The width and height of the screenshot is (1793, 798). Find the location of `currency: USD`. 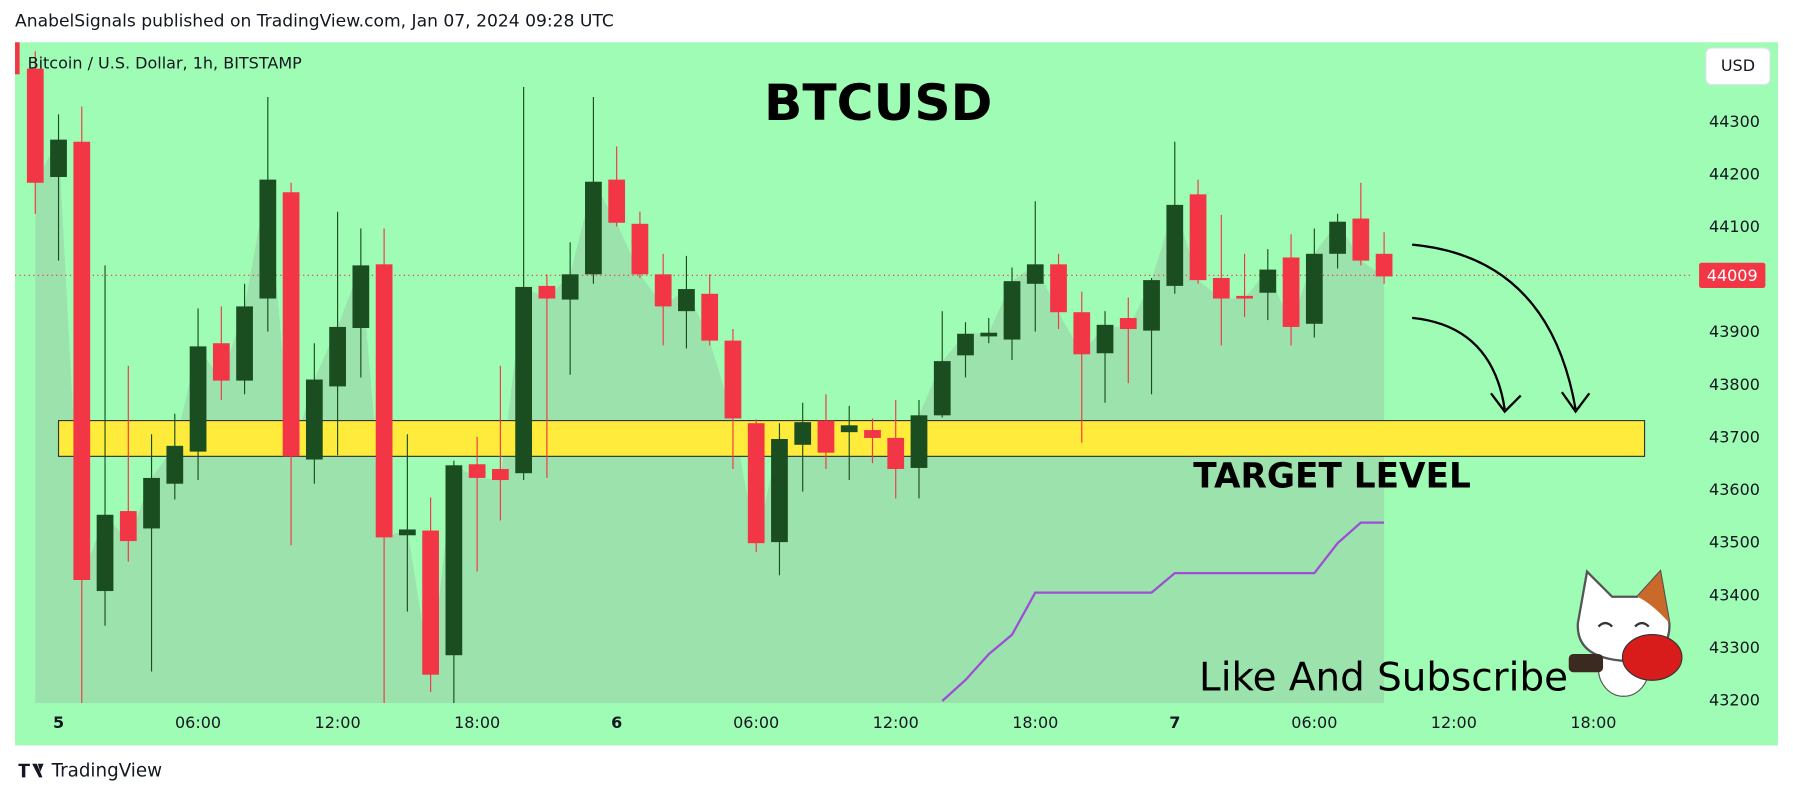

currency: USD is located at coordinates (1738, 65).